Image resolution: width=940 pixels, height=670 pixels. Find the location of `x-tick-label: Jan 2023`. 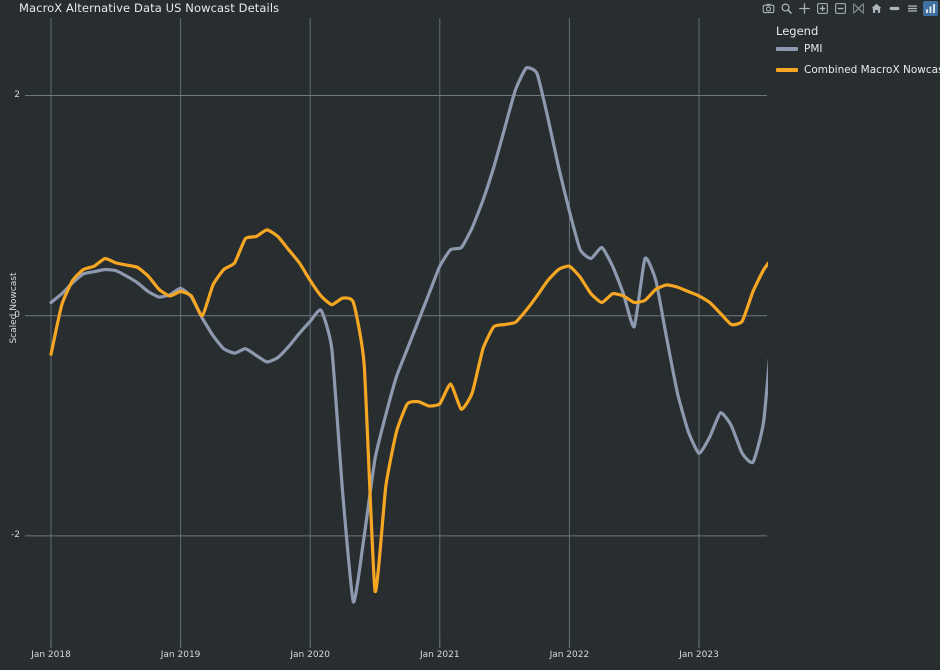

x-tick-label: Jan 2023 is located at coordinates (699, 655).